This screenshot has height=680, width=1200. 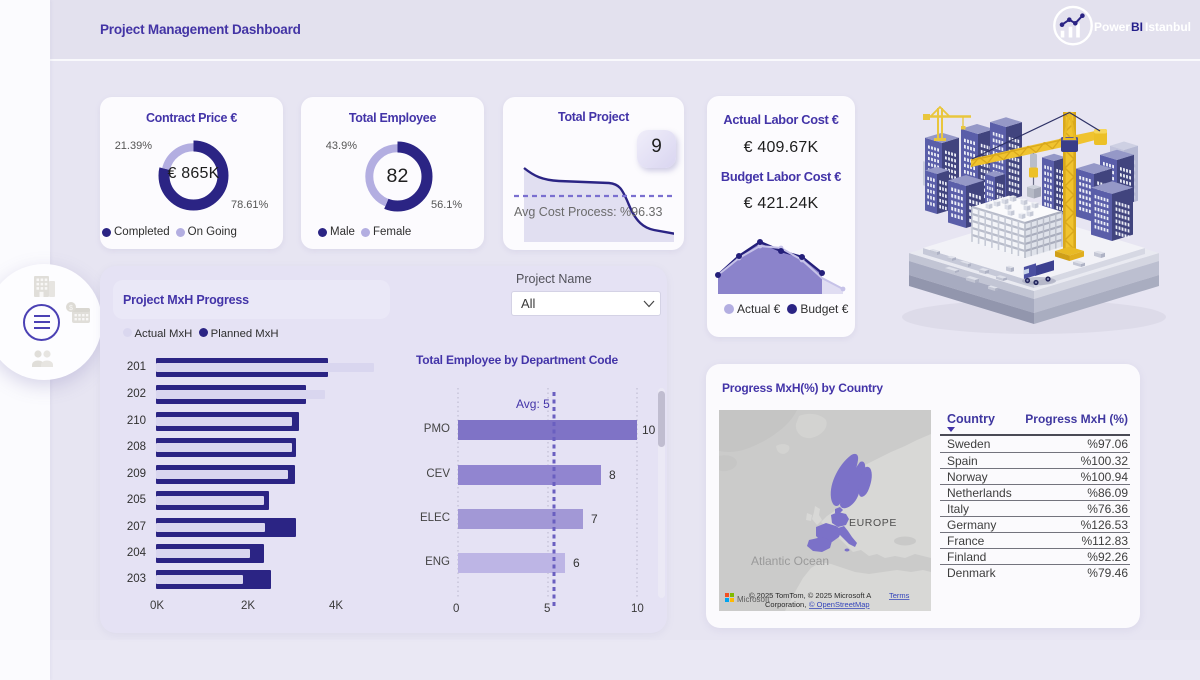 I want to click on svg-text: Corporation,, so click(x=785, y=604).